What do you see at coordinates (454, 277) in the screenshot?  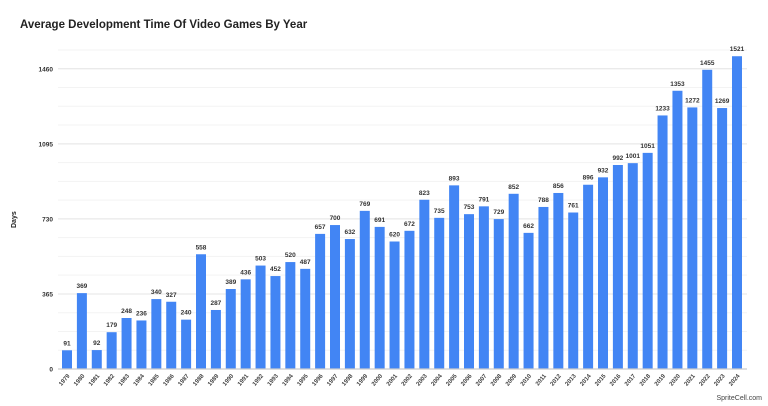 I see `bar-2005` at bounding box center [454, 277].